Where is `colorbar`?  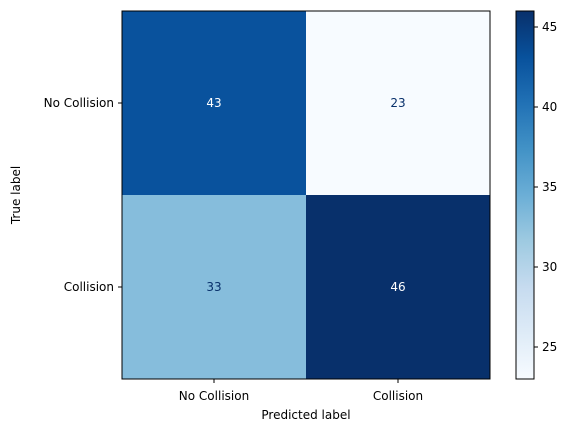
colorbar is located at coordinates (525, 195).